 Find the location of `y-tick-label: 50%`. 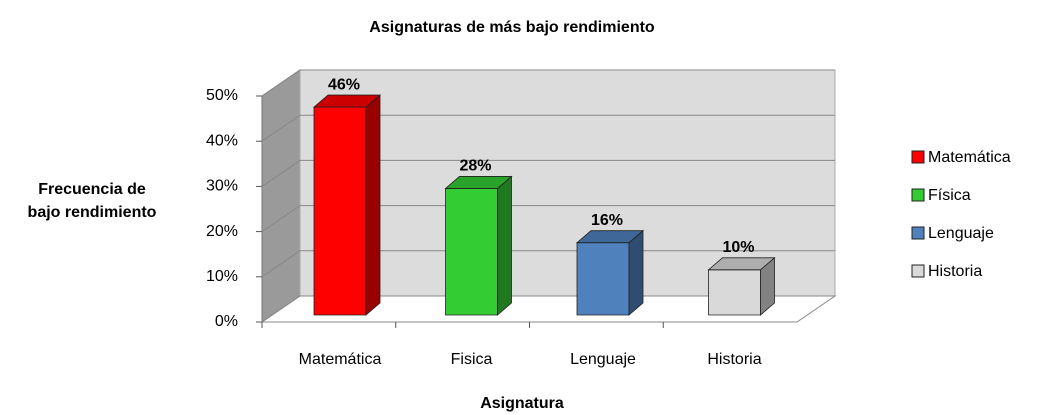

y-tick-label: 50% is located at coordinates (222, 95).